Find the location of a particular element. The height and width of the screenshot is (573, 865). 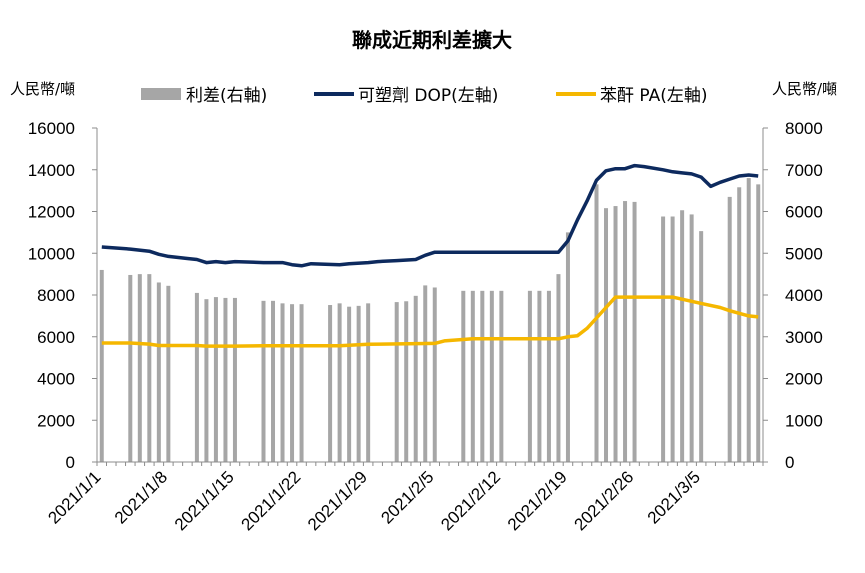

x-tick-label: 2021/2/5 is located at coordinates (407, 497).